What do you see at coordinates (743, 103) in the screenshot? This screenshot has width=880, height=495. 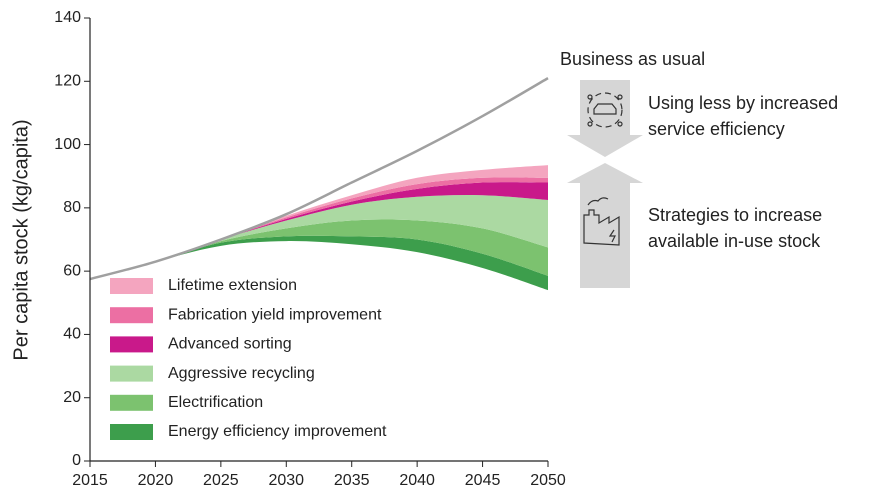 I see `annotation: Using less by increased` at bounding box center [743, 103].